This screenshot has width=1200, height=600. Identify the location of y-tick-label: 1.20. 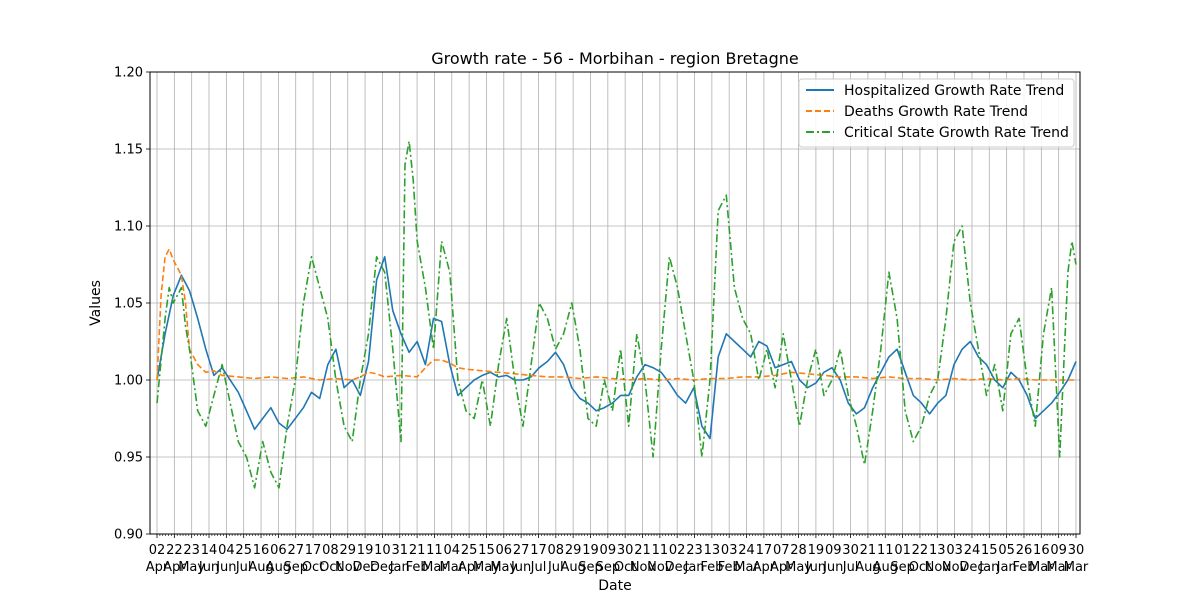
(128, 73).